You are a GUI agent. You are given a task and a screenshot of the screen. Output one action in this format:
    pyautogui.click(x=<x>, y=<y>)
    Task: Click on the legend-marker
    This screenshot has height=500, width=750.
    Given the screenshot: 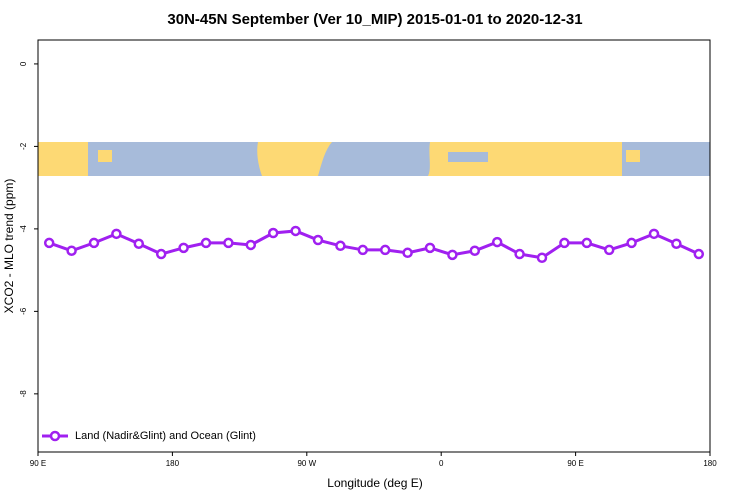 What is the action you would take?
    pyautogui.click(x=55, y=436)
    